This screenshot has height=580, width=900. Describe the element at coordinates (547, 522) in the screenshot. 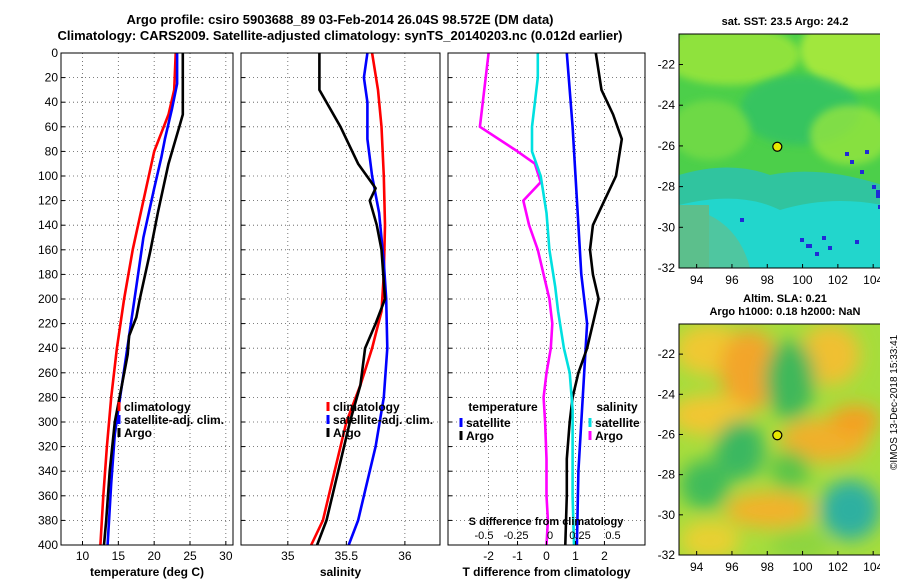

I see `x2-axis-label: S difference from climatology` at that location.